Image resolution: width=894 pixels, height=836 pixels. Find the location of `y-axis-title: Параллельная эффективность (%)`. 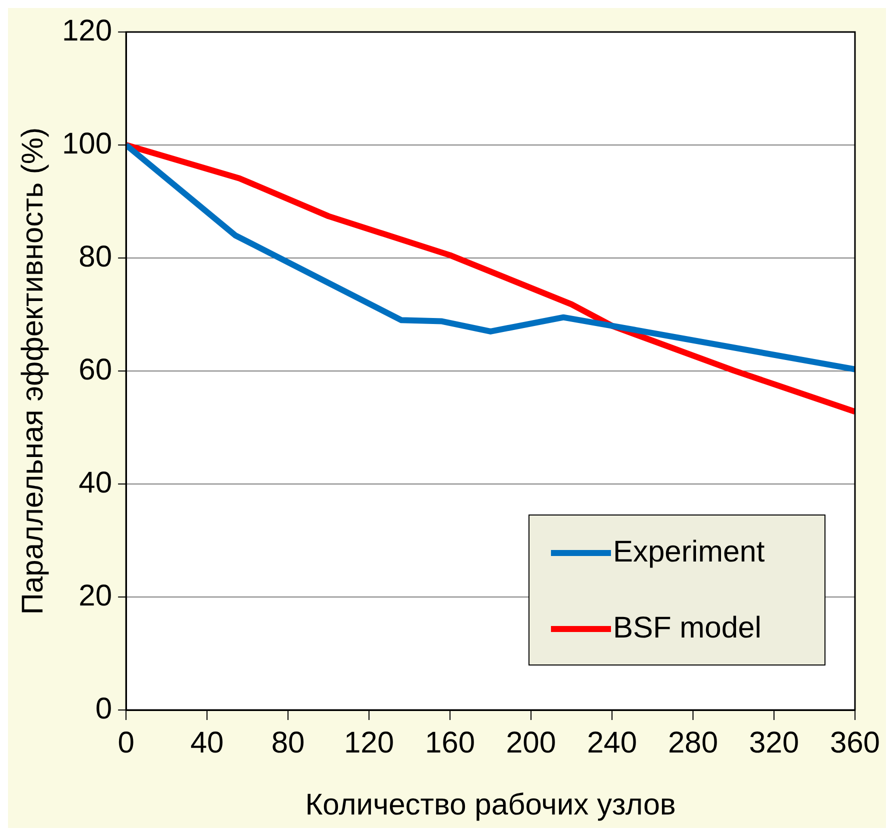

y-axis-title: Параллельная эффективность (%) is located at coordinates (33, 371).